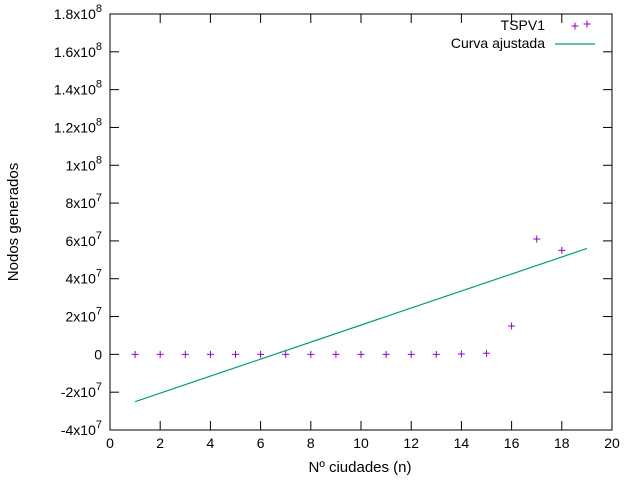 The width and height of the screenshot is (640, 480). Describe the element at coordinates (81, 390) in the screenshot. I see `y-tick-label: -2x10⁷` at that location.